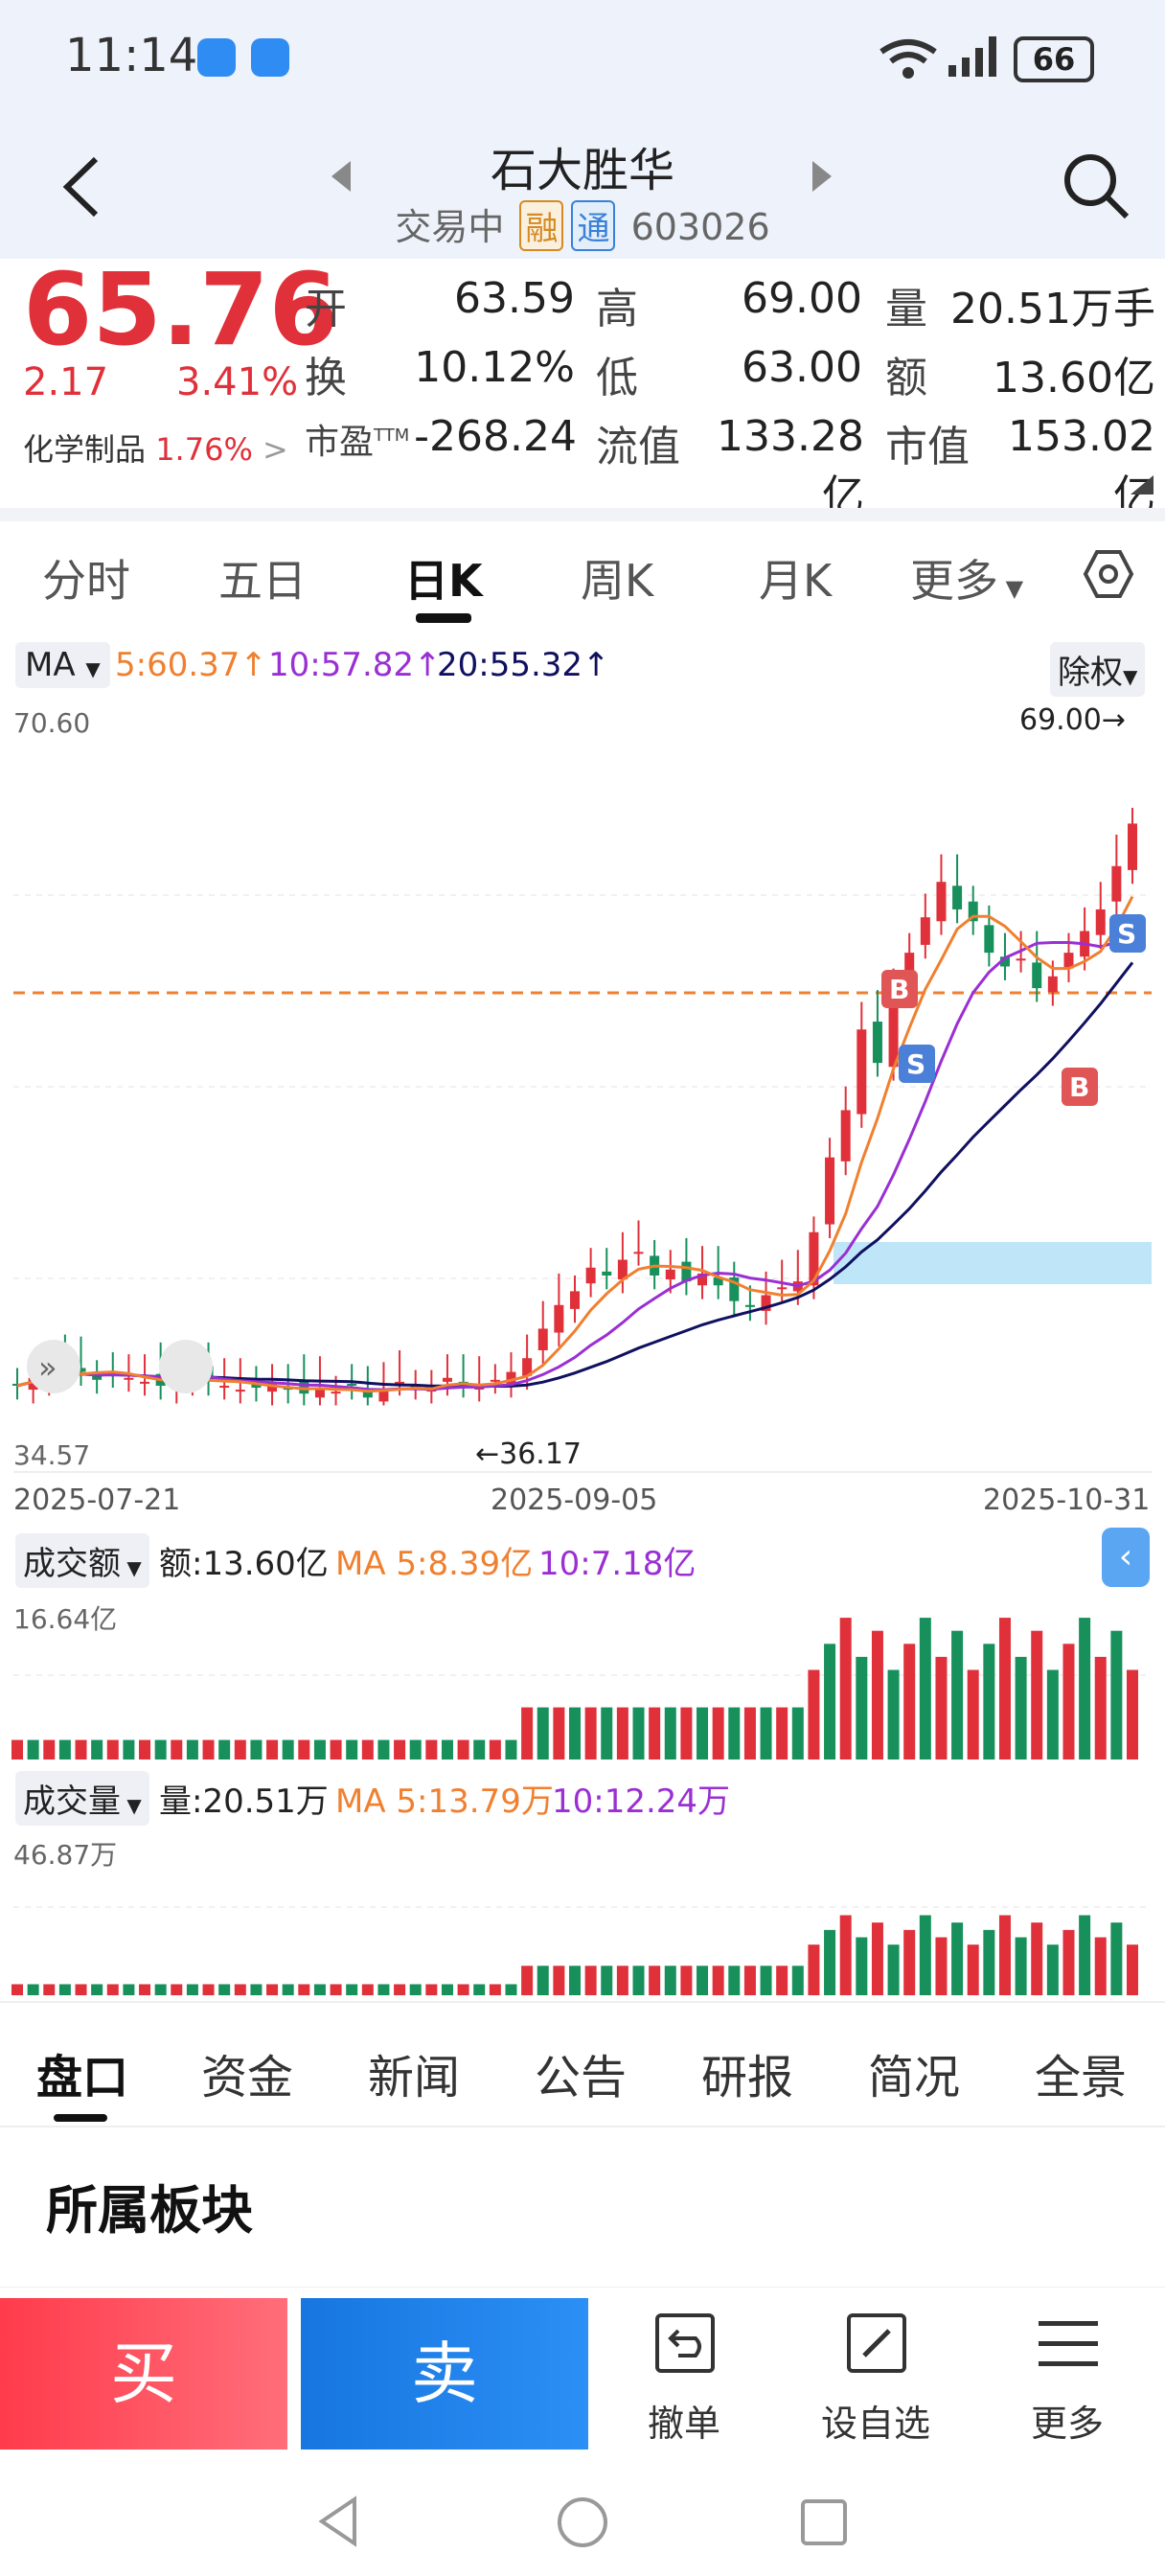  Describe the element at coordinates (244, 1801) in the screenshot. I see `volume-value-legend: 量:20.51万` at that location.